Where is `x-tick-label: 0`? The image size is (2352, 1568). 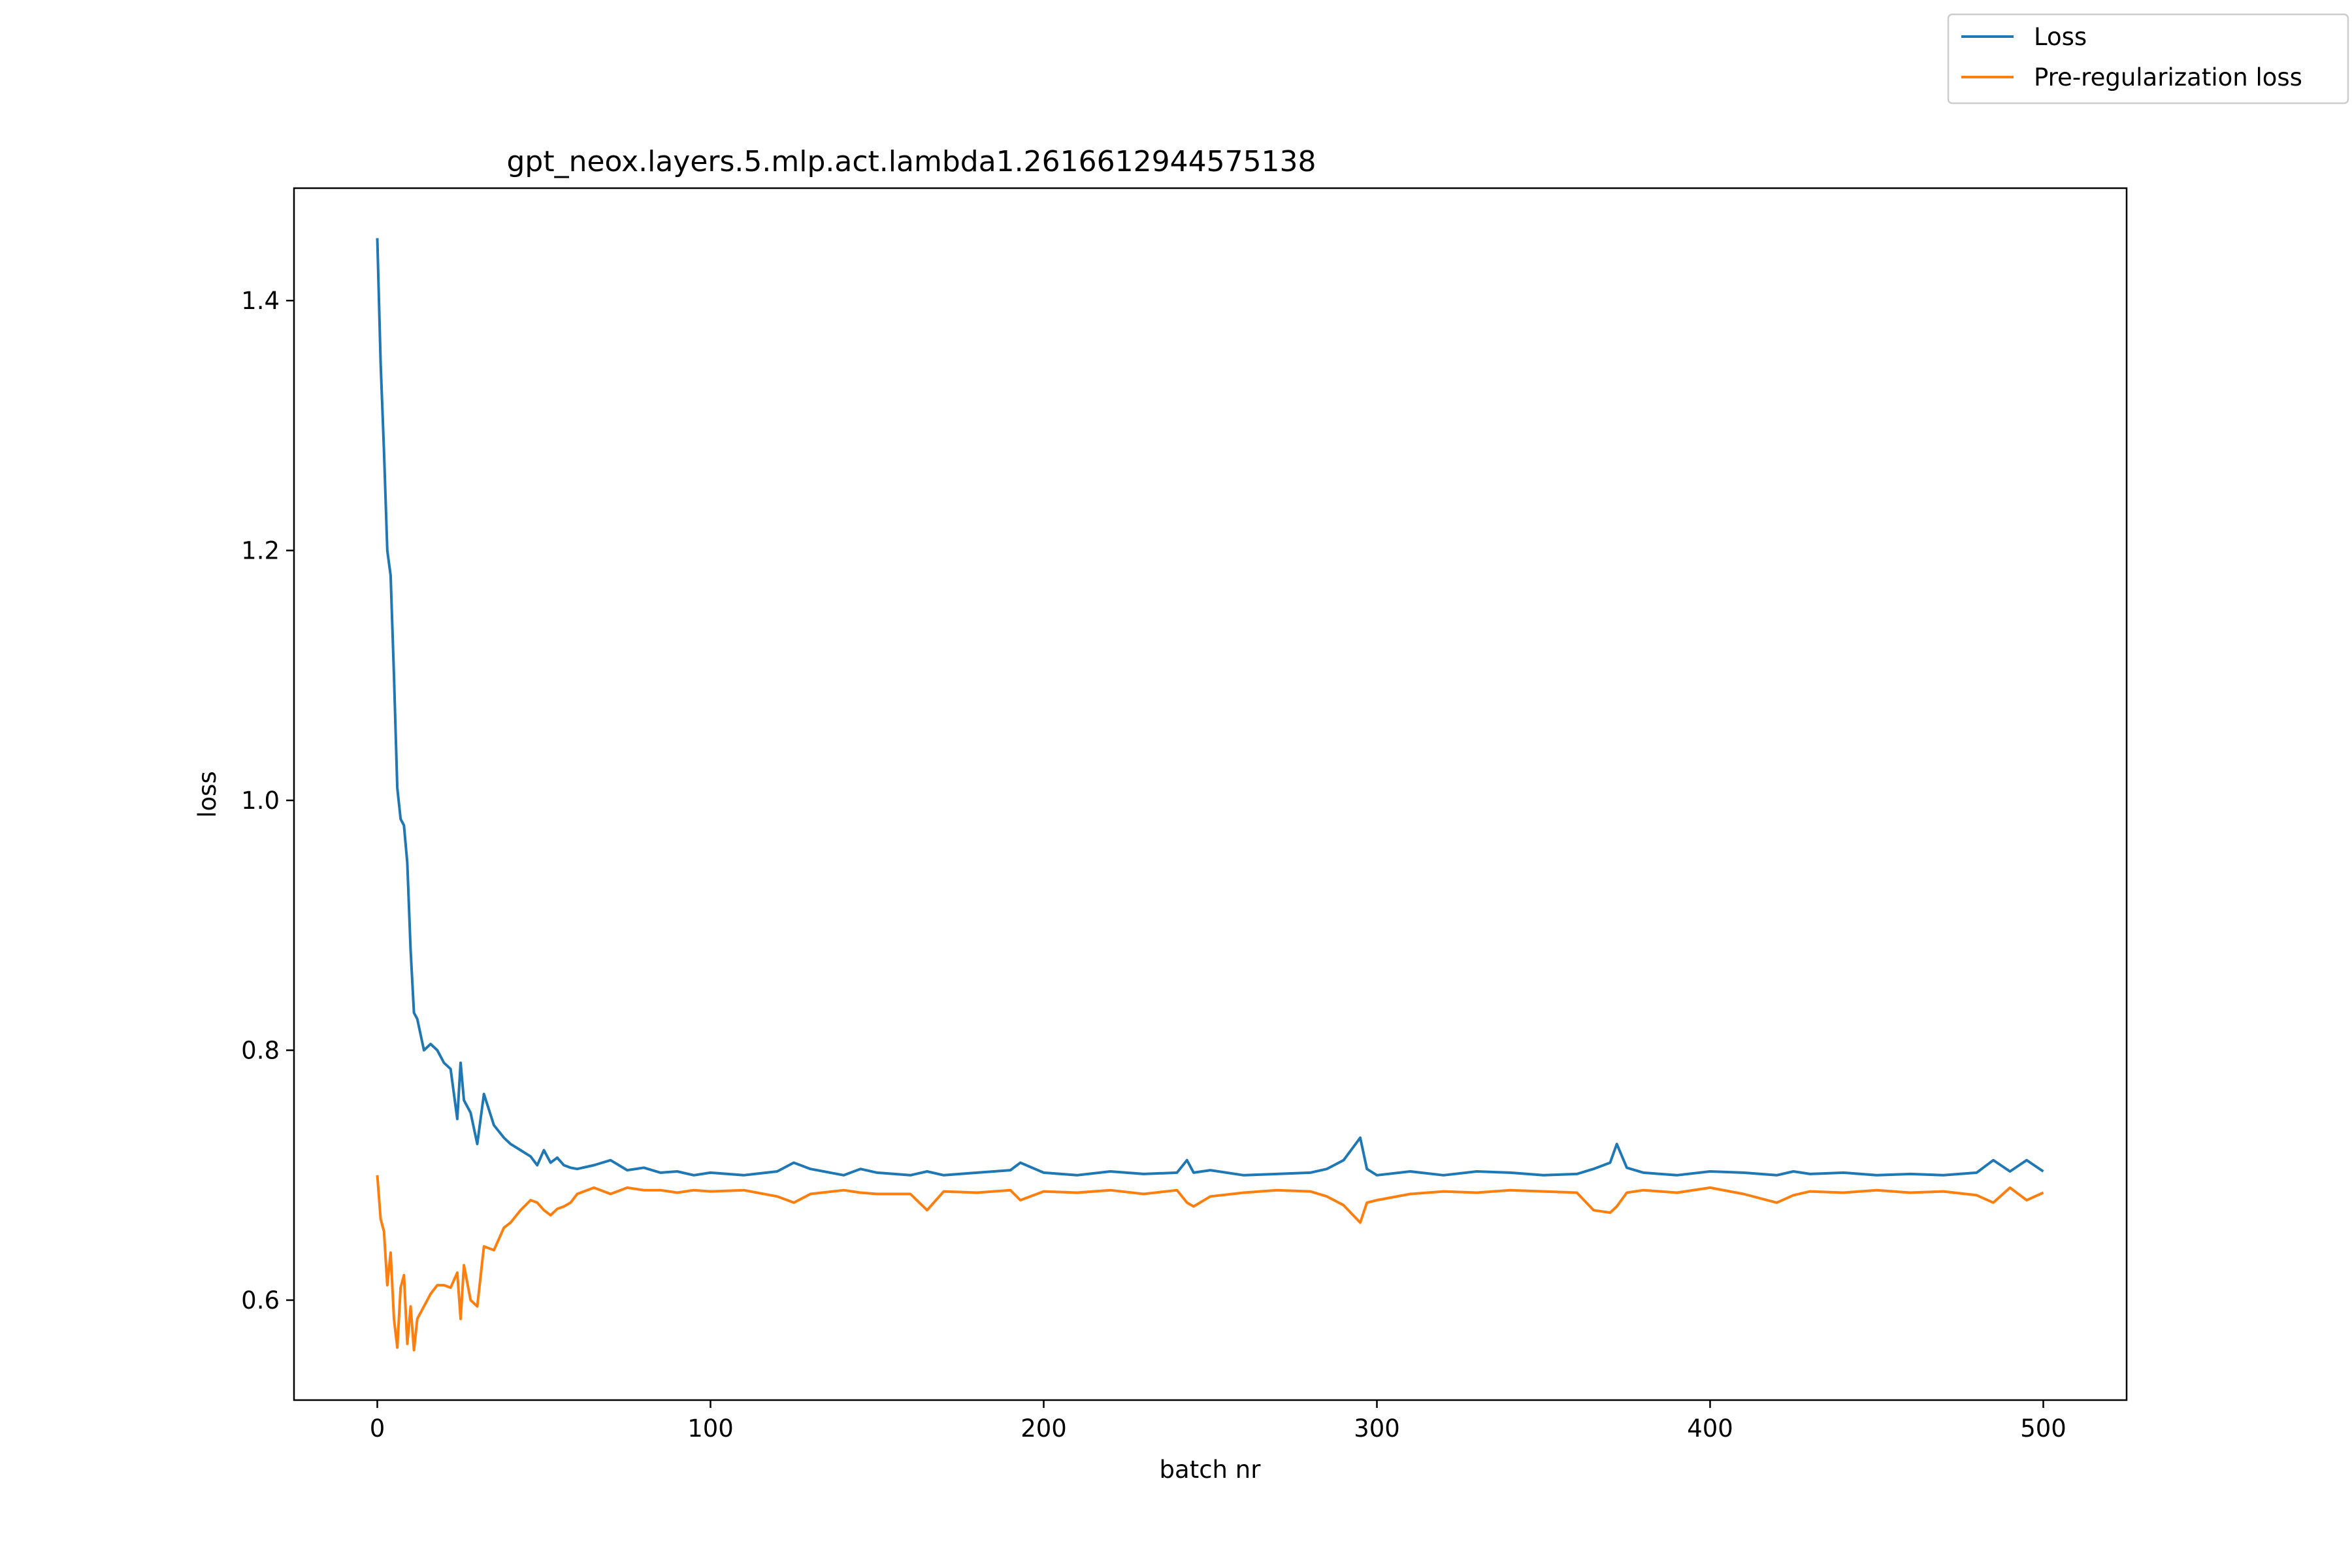 x-tick-label: 0 is located at coordinates (377, 1428).